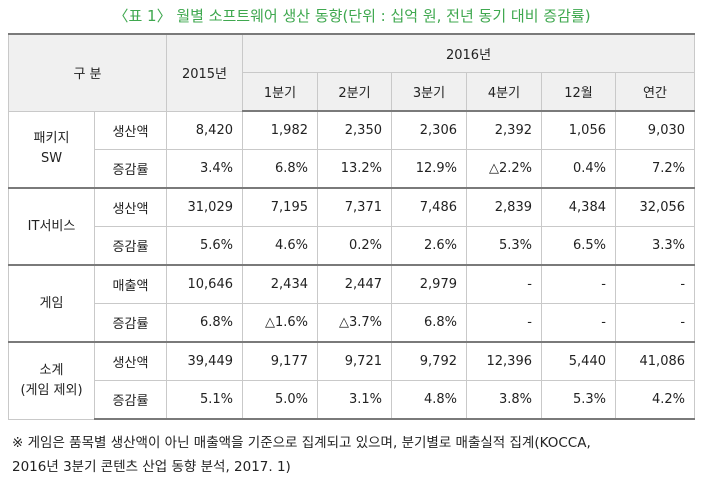 The width and height of the screenshot is (704, 482). I want to click on group-label: IT서비스, so click(51, 226).